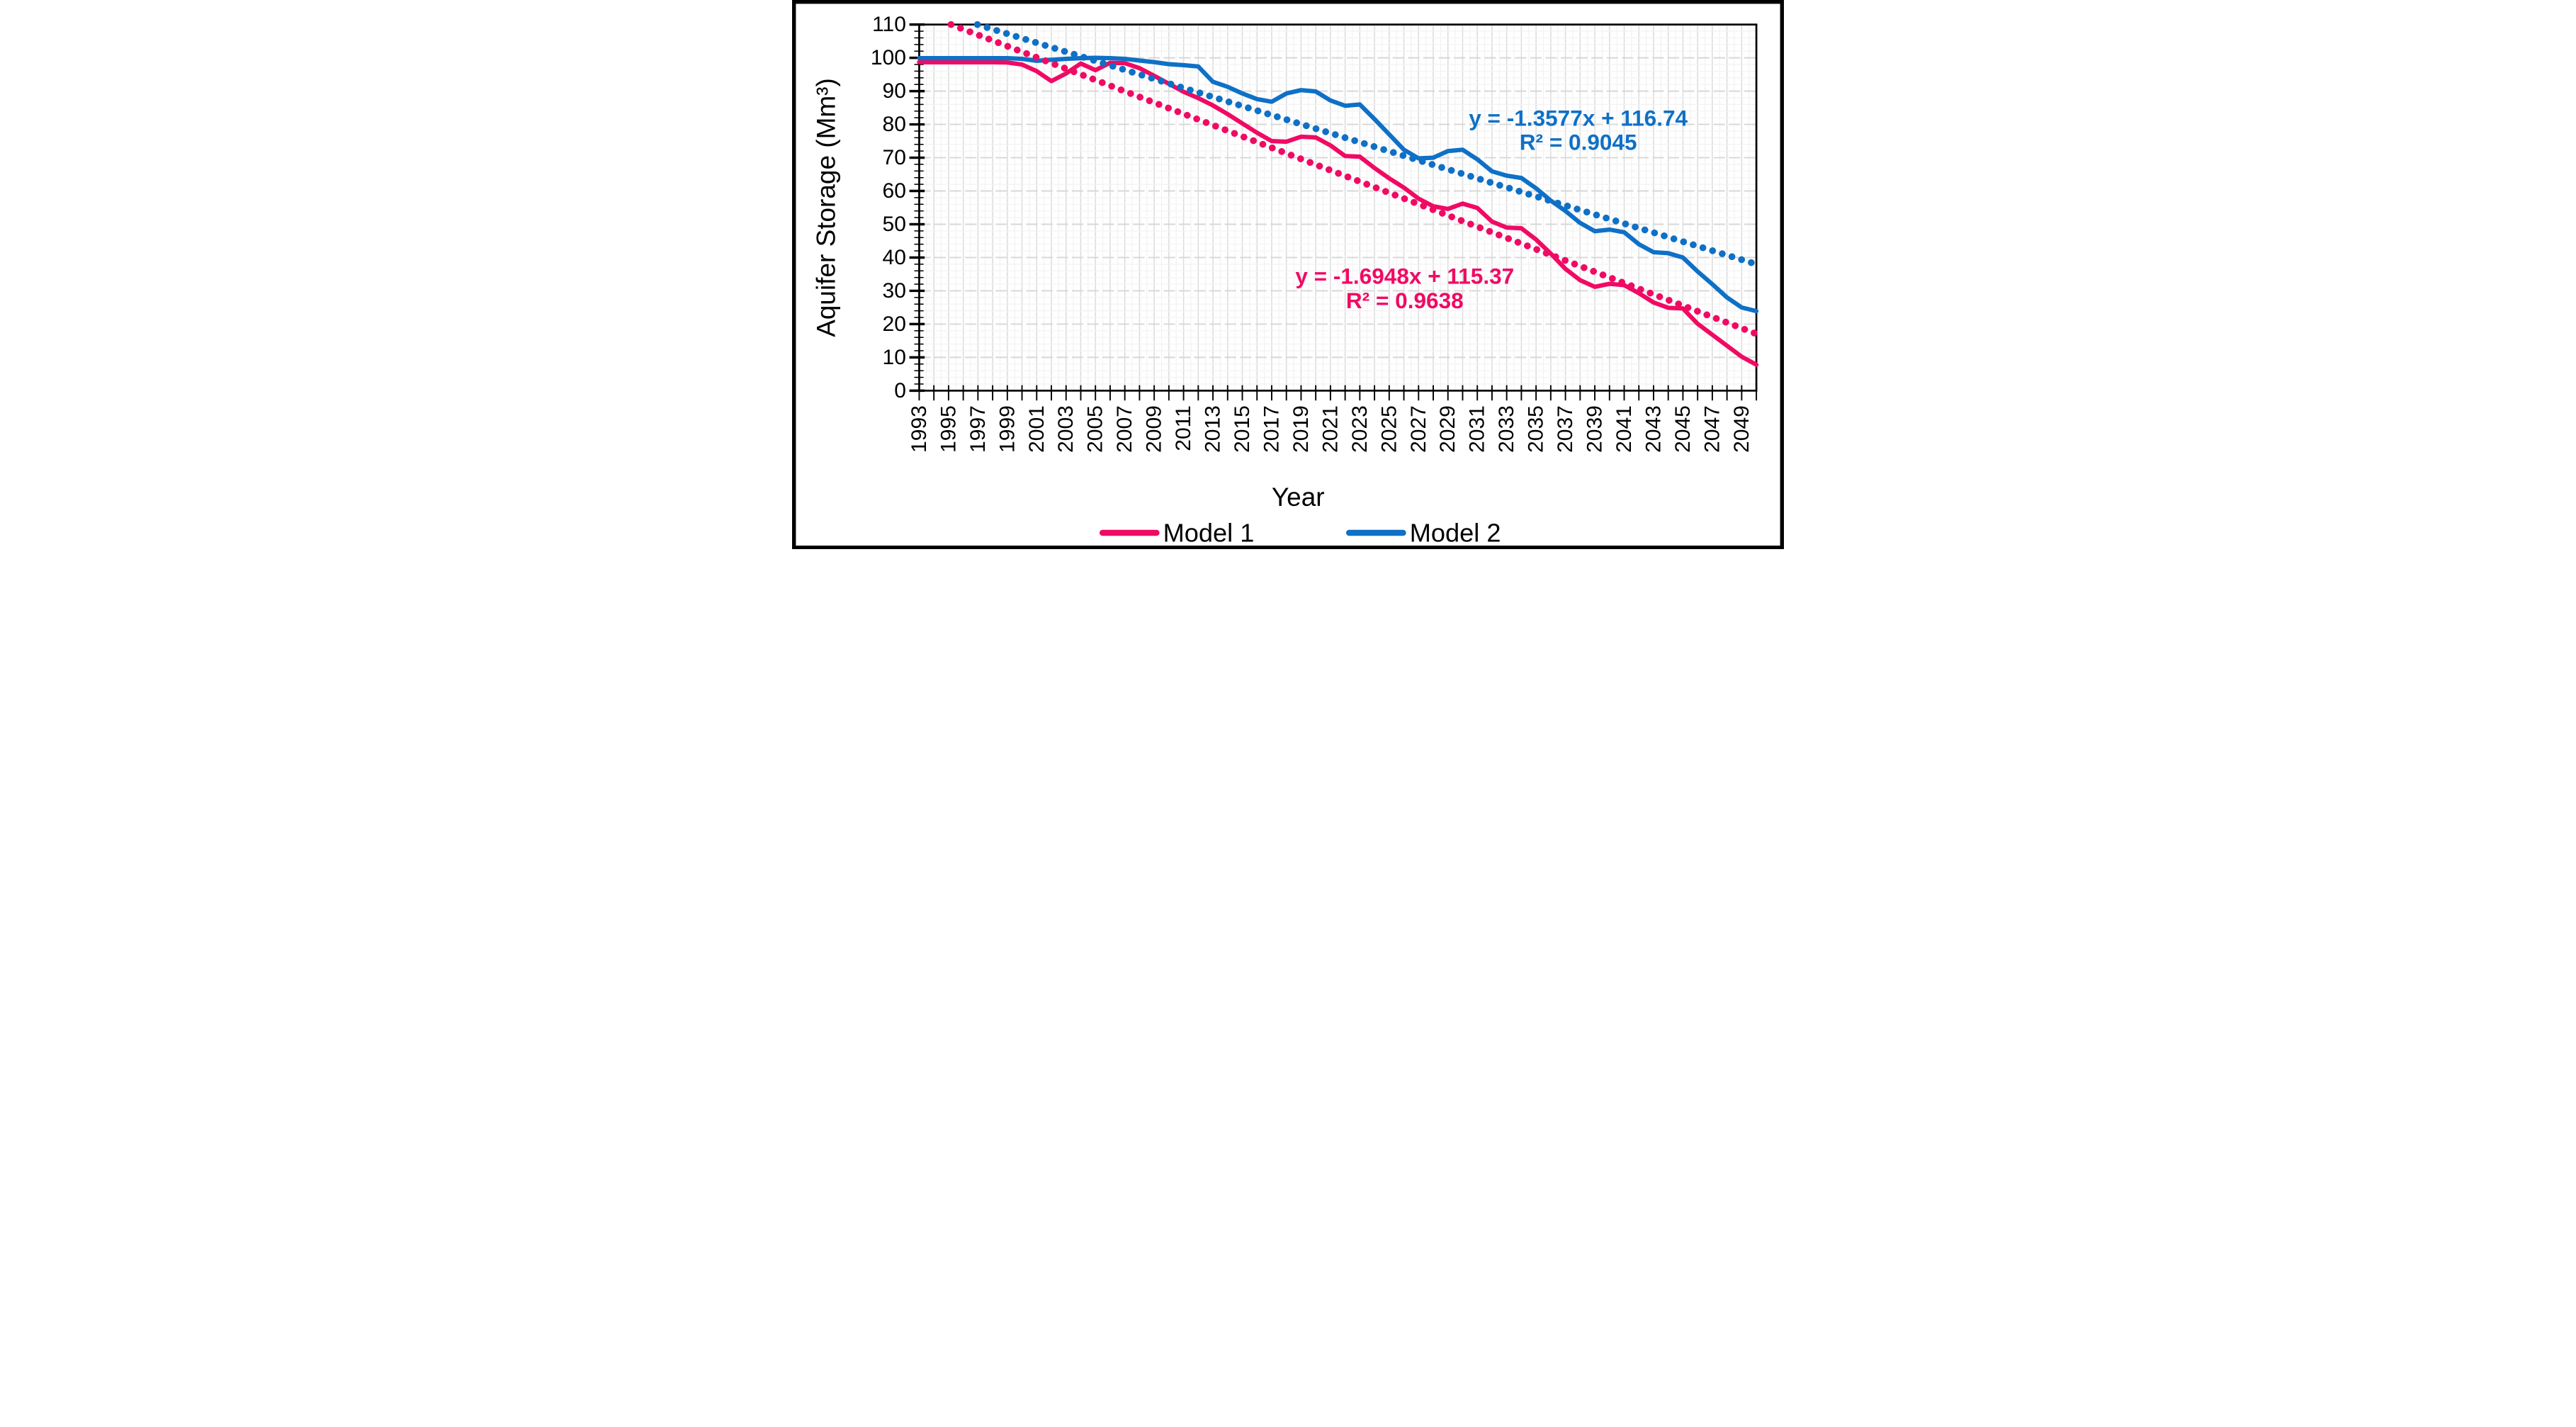 Image resolution: width=2576 pixels, height=1427 pixels. I want to click on x-tick-label: 2031, so click(1478, 429).